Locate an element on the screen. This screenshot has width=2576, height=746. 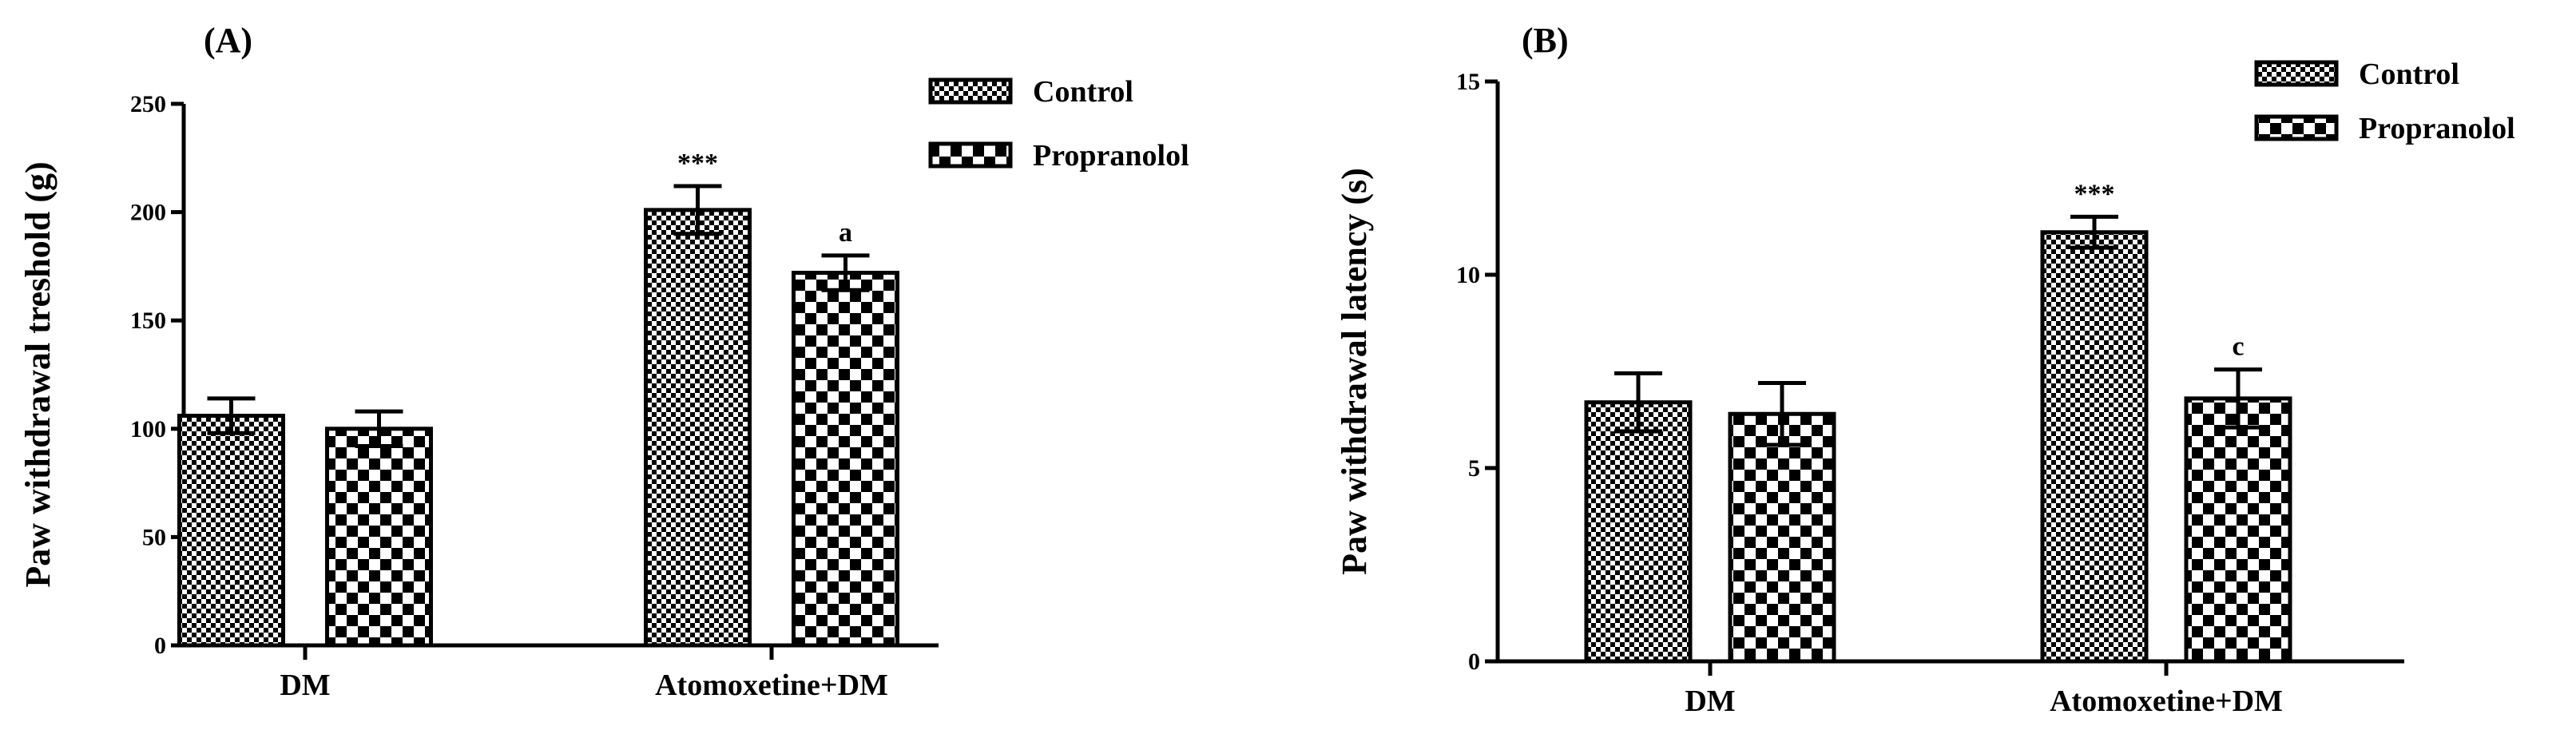
y-tick-label: 100 is located at coordinates (148, 429).